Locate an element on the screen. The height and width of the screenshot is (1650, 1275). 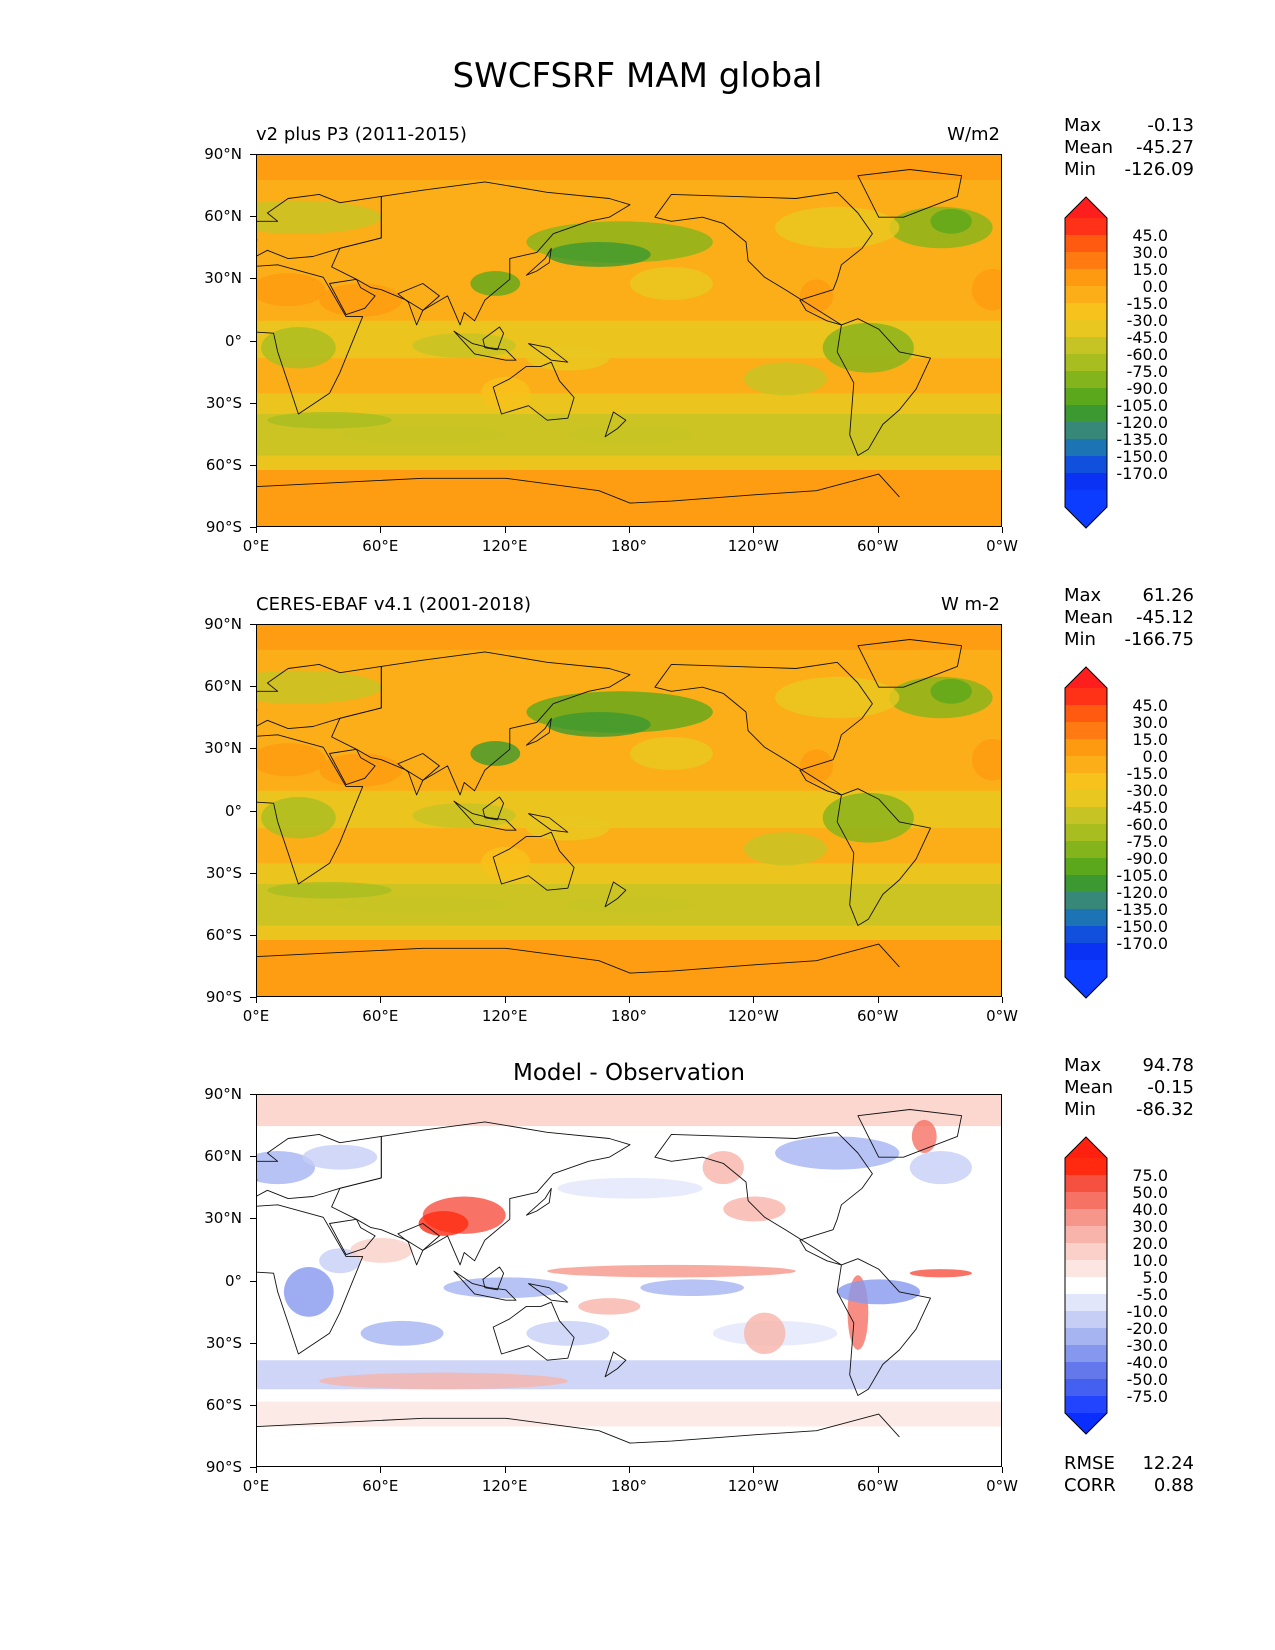
x-tick-label: 180° is located at coordinates (629, 546).